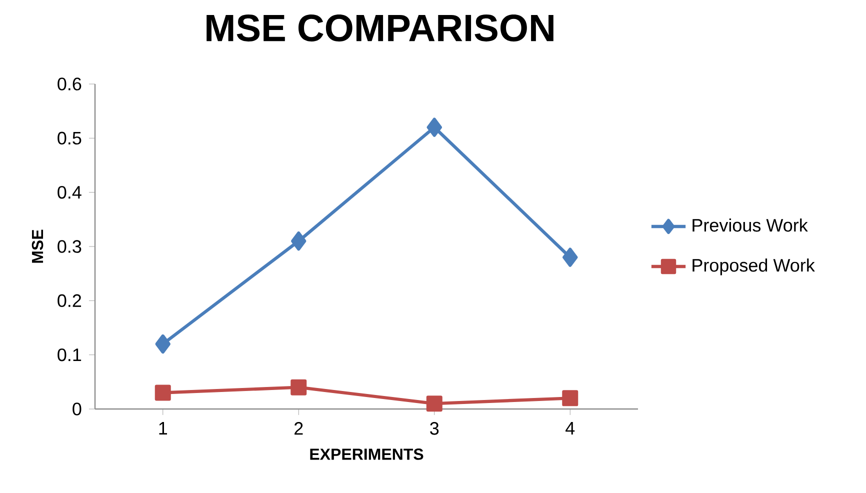  Describe the element at coordinates (70, 246) in the screenshot. I see `y-tick-label: 0.3` at that location.